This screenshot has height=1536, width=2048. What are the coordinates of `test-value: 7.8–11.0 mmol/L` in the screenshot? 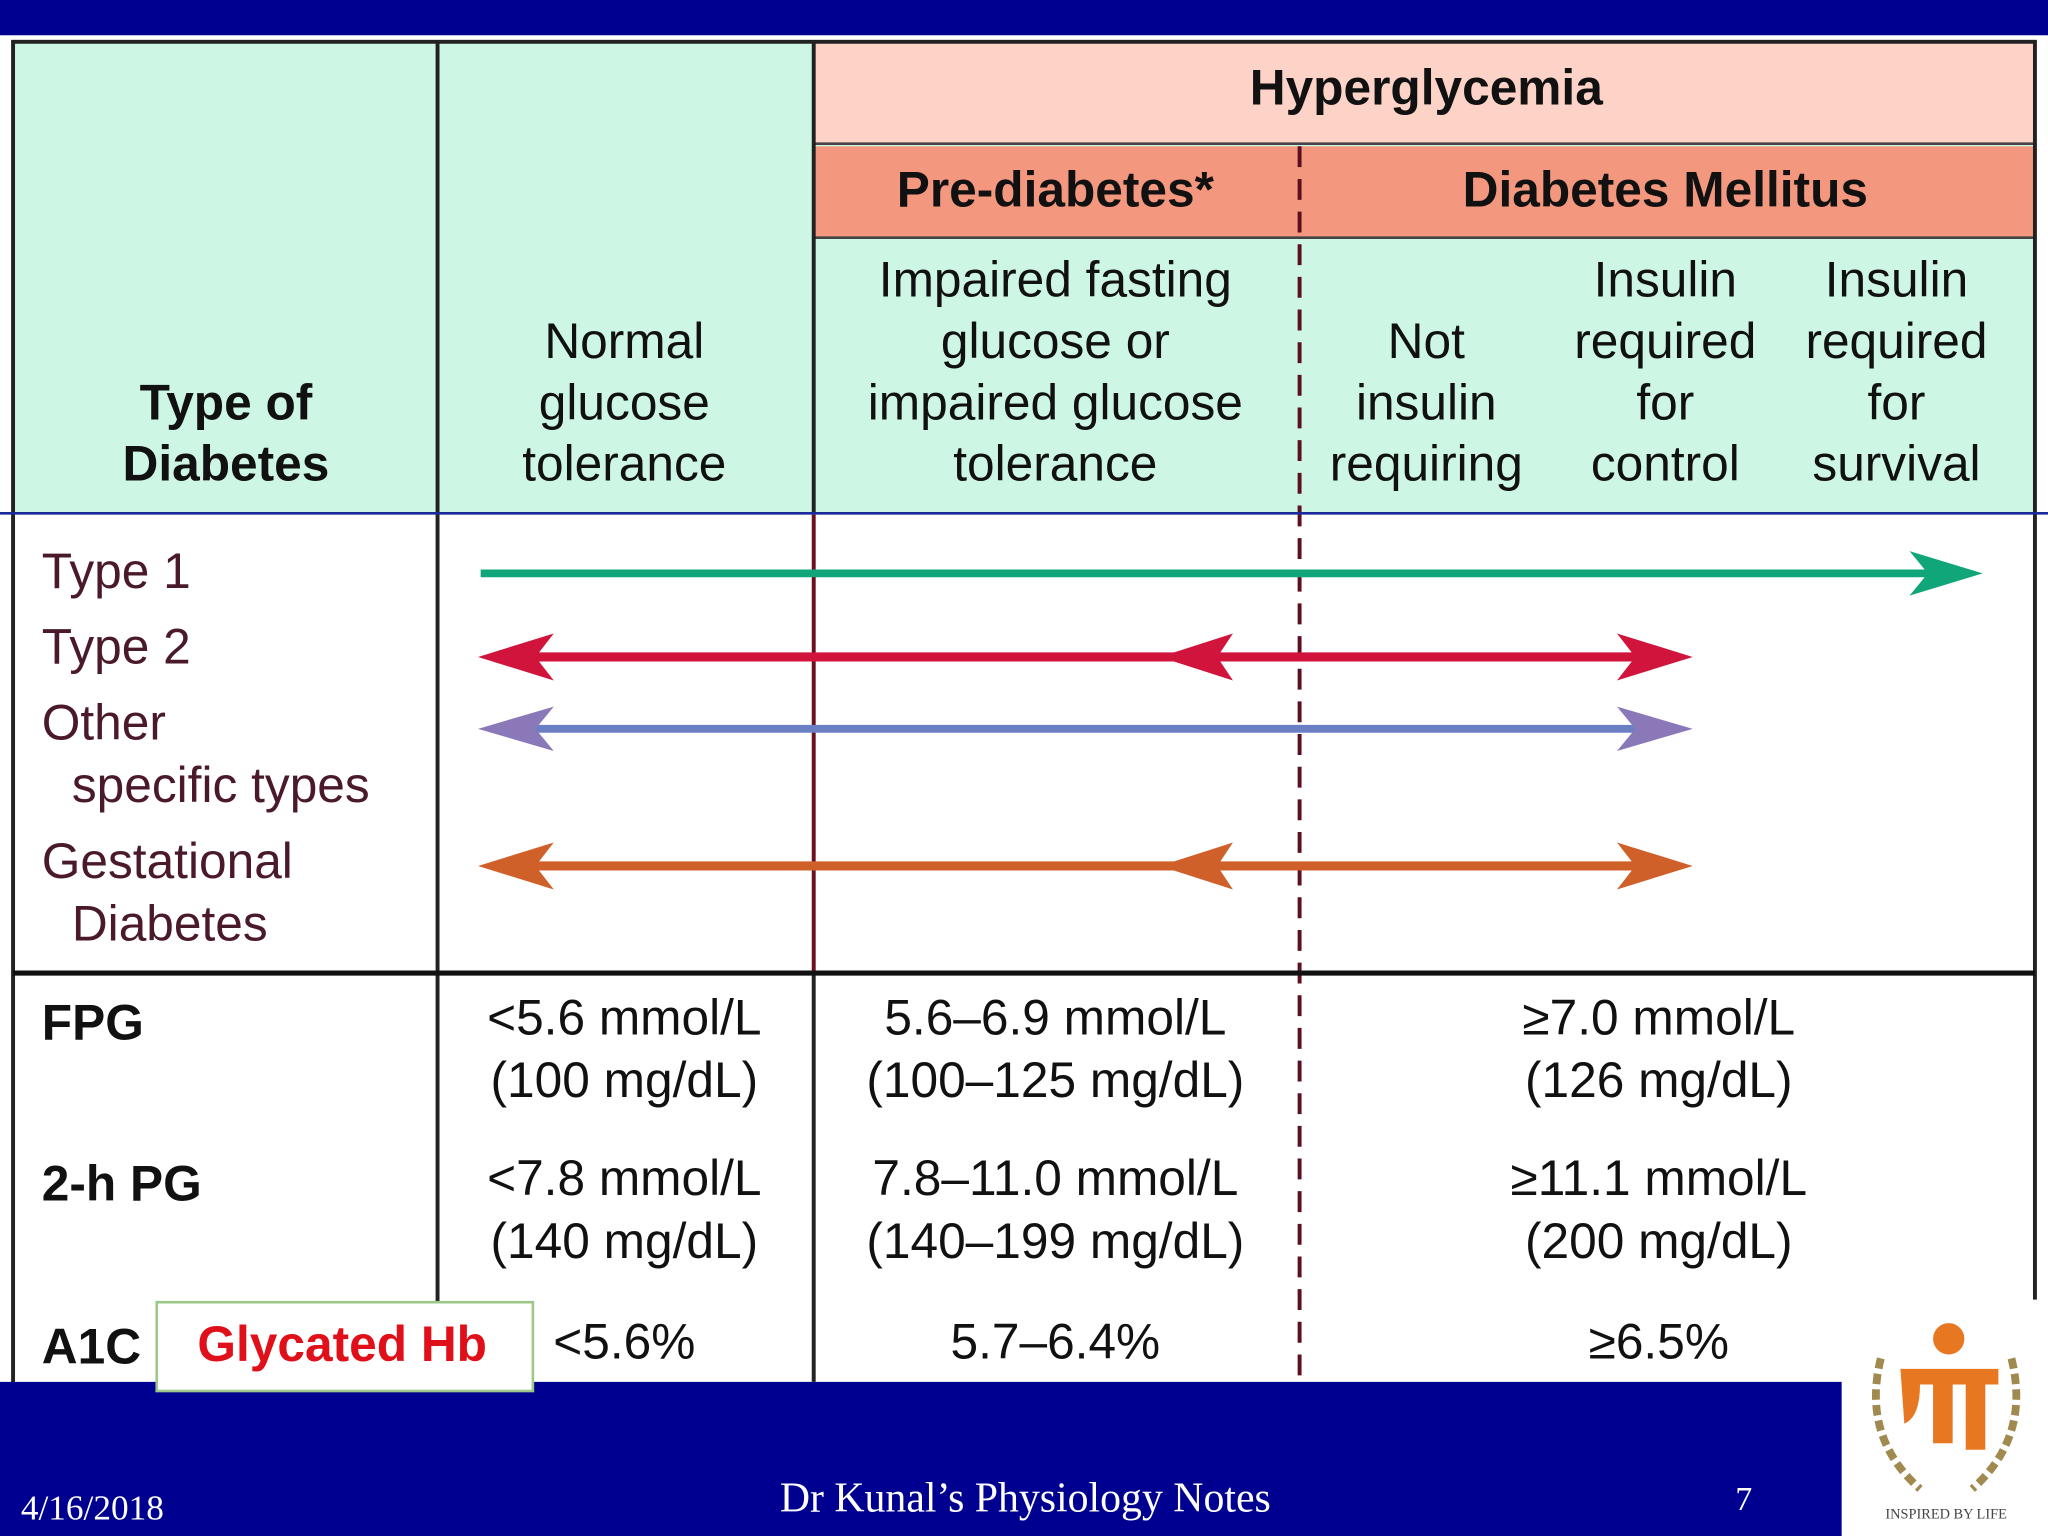 It's located at (1055, 1178).